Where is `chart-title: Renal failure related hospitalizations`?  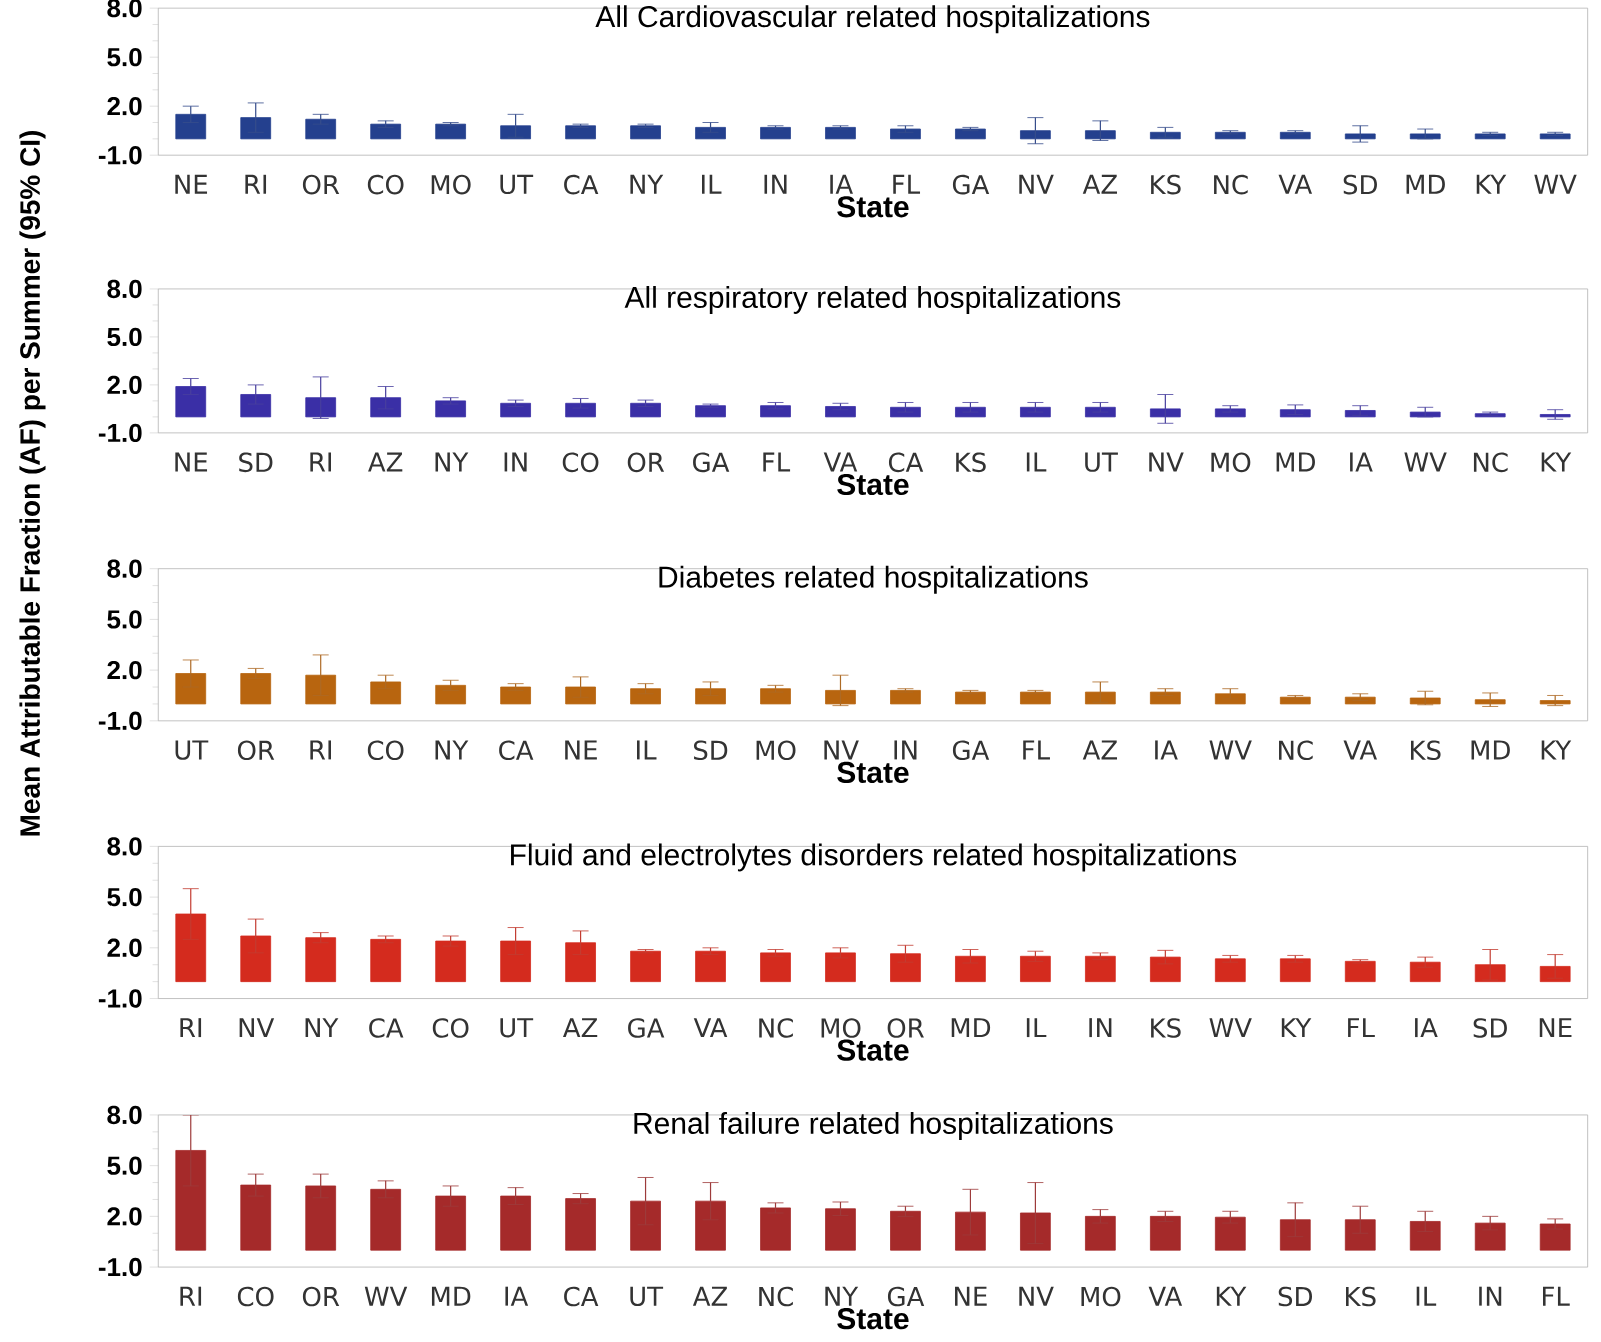
chart-title: Renal failure related hospitalizations is located at coordinates (873, 1126).